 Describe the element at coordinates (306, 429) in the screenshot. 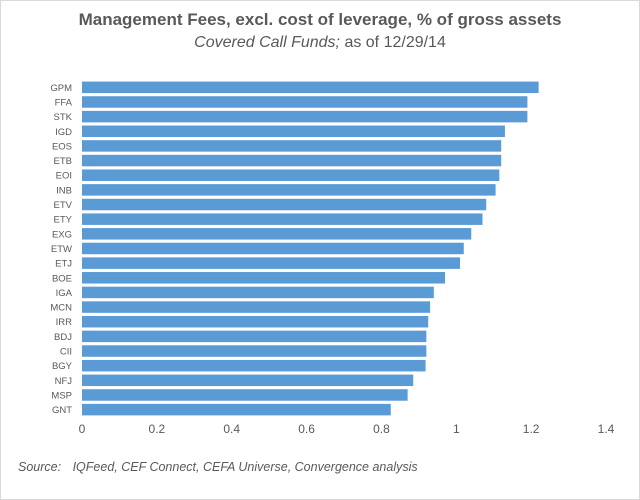

I see `x-tick-label: 0.6` at that location.